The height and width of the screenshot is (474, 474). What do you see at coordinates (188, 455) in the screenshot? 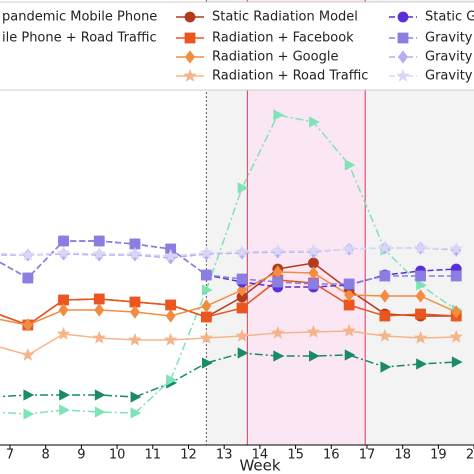
I see `x-tick-label: 12` at bounding box center [188, 455].